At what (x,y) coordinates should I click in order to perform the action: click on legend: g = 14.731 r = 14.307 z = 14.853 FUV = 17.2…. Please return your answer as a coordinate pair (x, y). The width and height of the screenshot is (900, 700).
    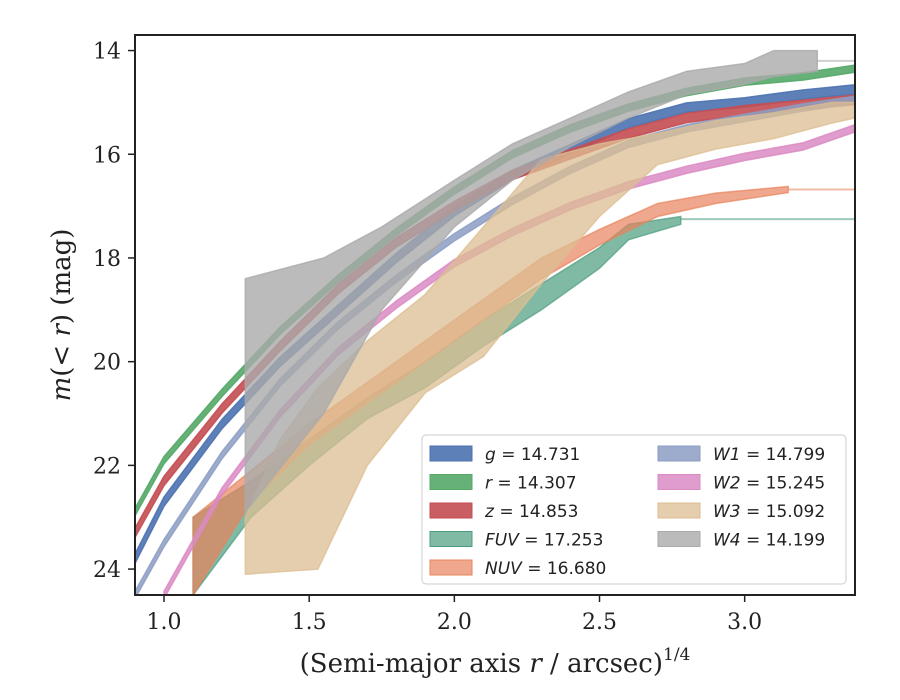
    Looking at the image, I should click on (634, 509).